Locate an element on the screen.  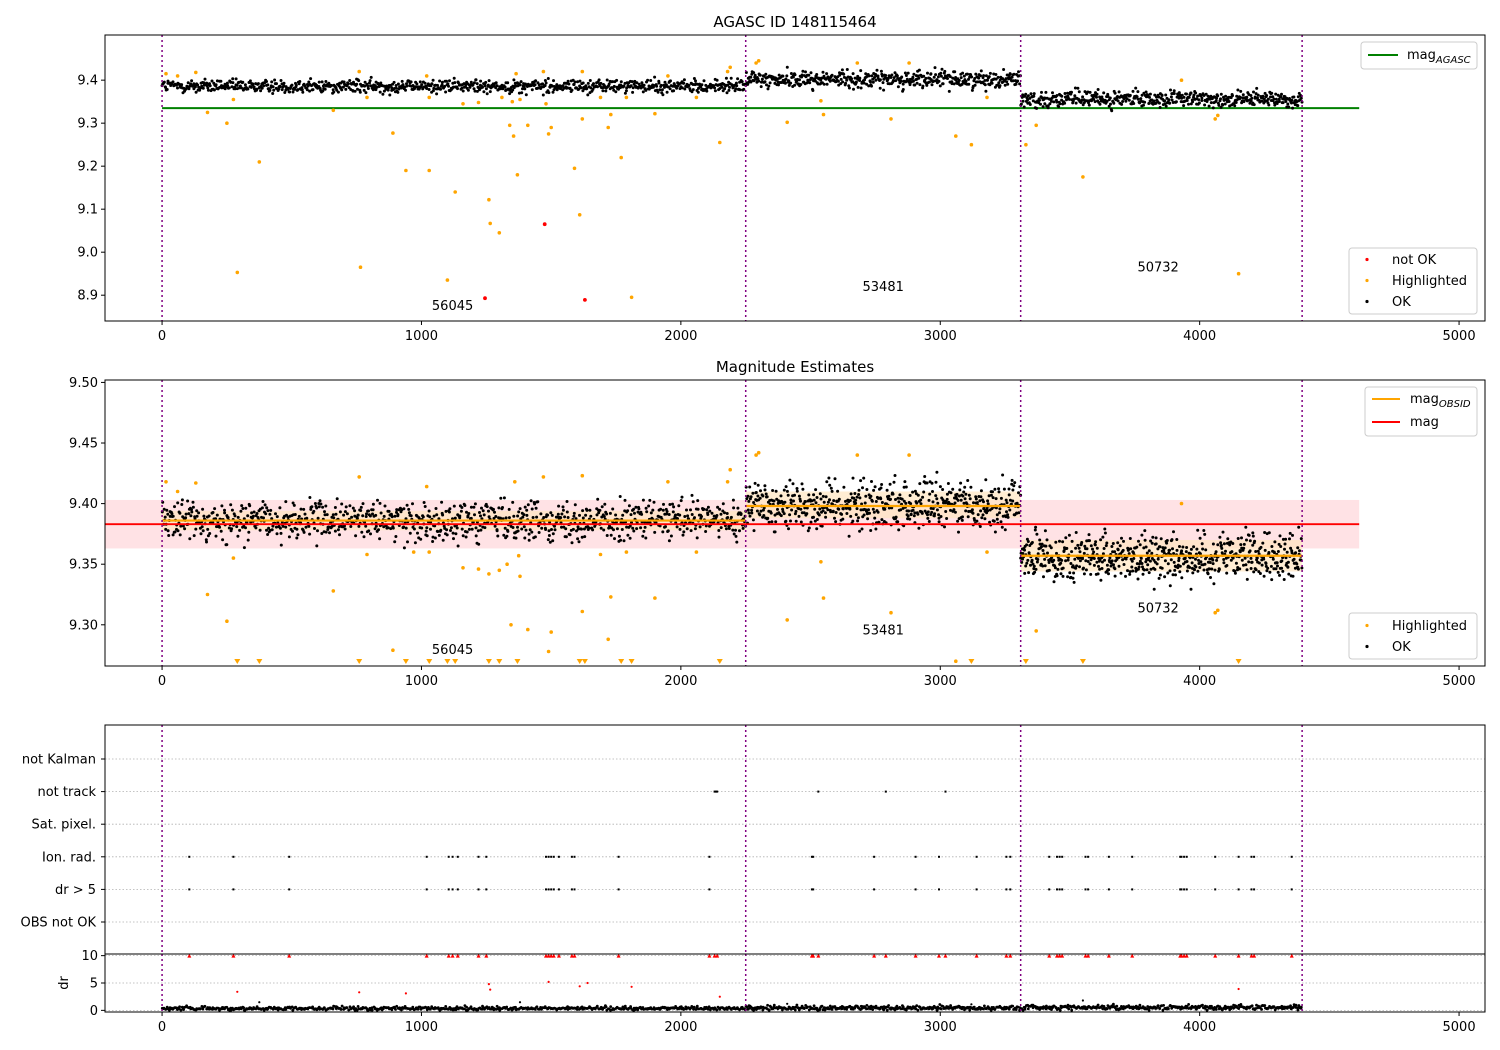
flag-category-label: not Kalman is located at coordinates (59, 760).